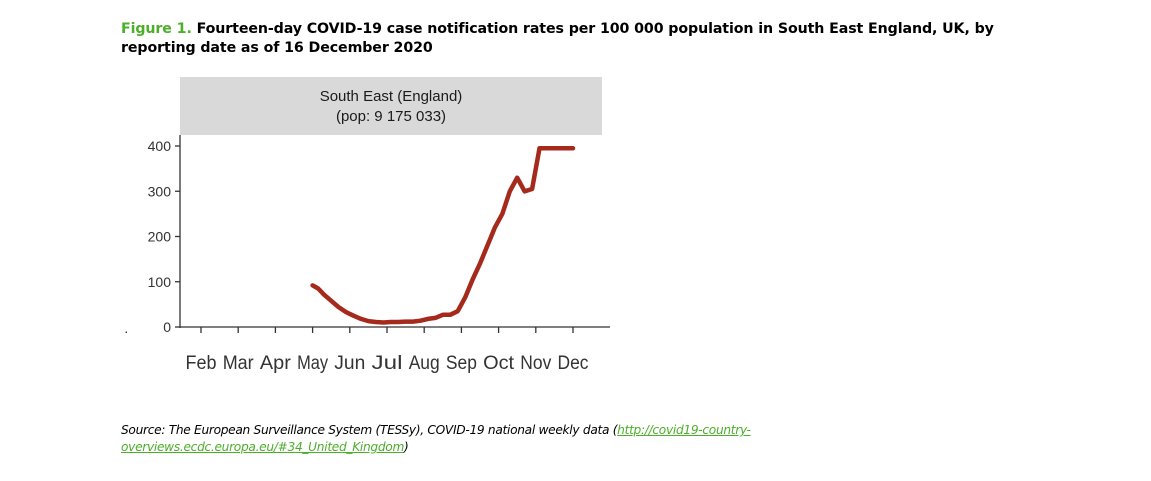  I want to click on y-tick-label-200: 200, so click(160, 237).